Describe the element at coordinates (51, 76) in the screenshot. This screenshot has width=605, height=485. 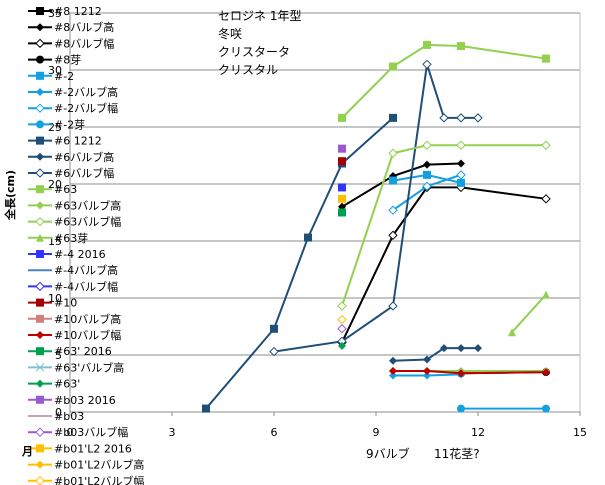
I see `legend-entry: #-2` at that location.